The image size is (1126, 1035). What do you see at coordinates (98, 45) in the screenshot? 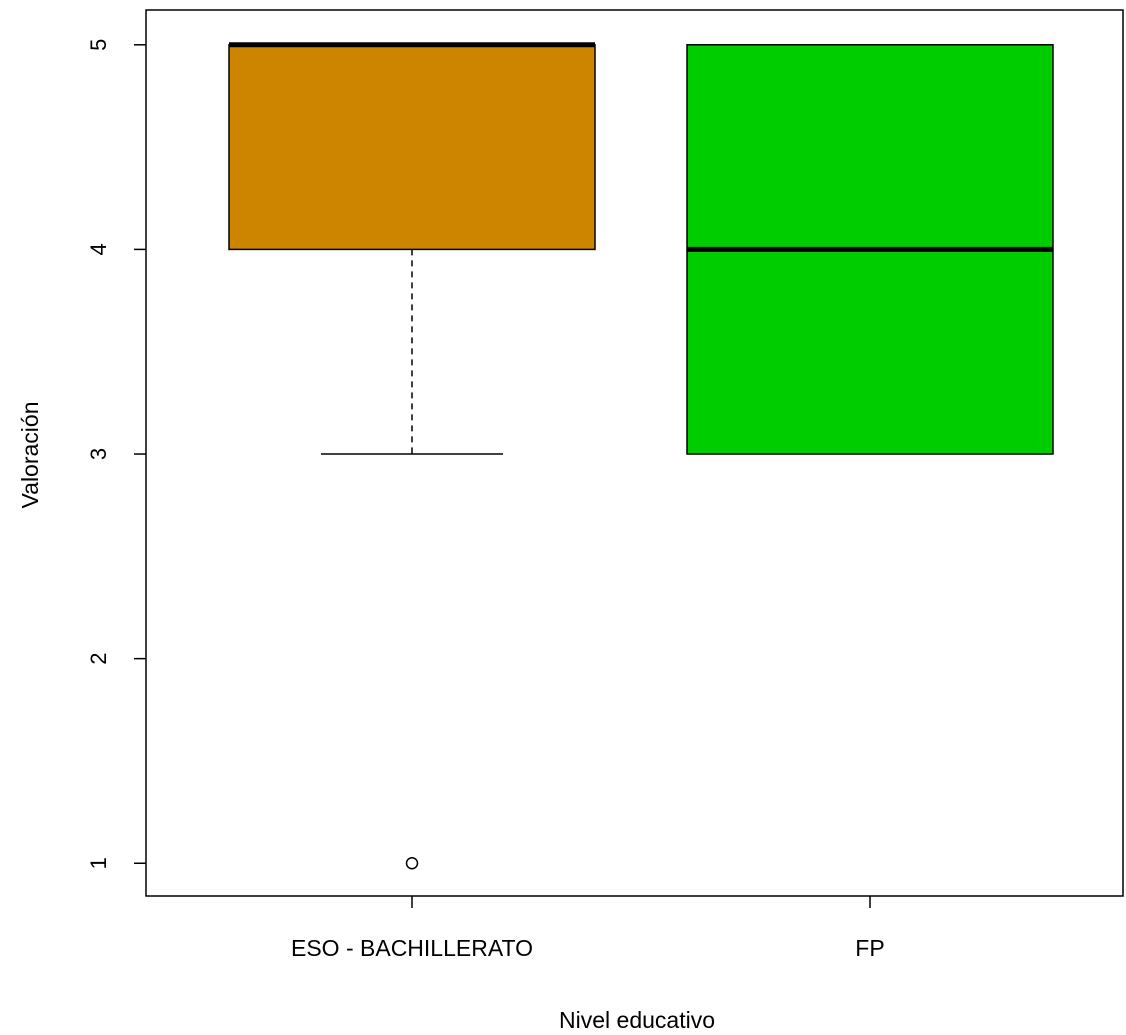
I see `y-tick-label: 5` at bounding box center [98, 45].